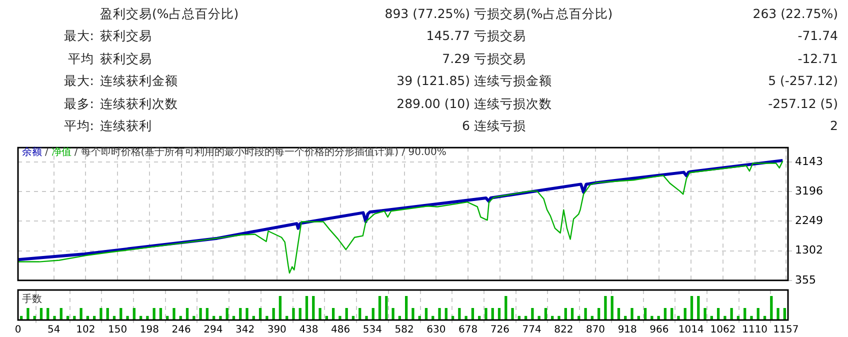  I want to click on text: 连续获利金额, so click(139, 81).